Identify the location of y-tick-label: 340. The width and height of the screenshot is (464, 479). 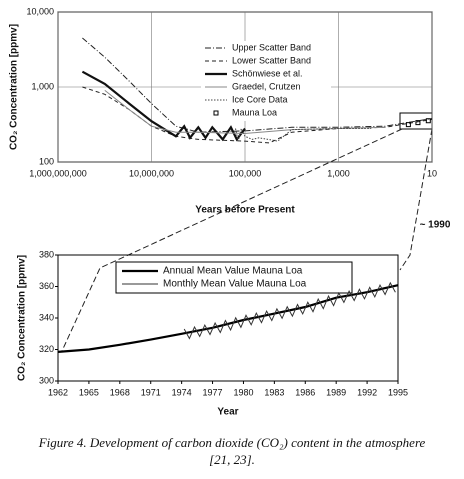
(46, 317).